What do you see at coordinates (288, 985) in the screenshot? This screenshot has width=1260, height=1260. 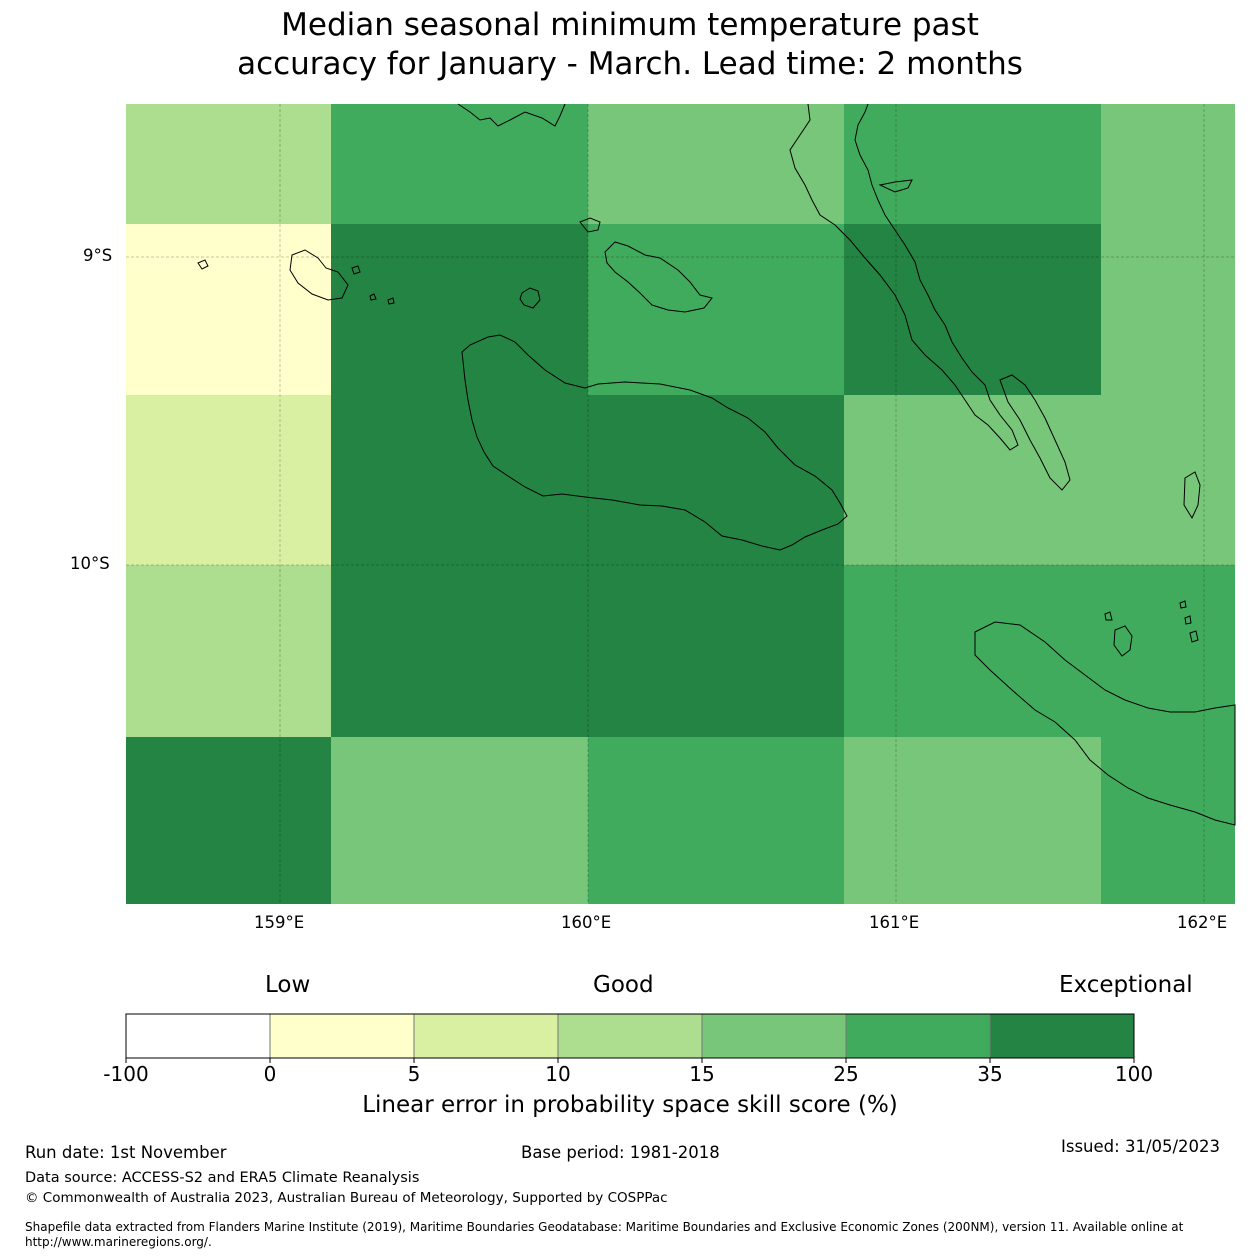 I see `category-low: Low` at bounding box center [288, 985].